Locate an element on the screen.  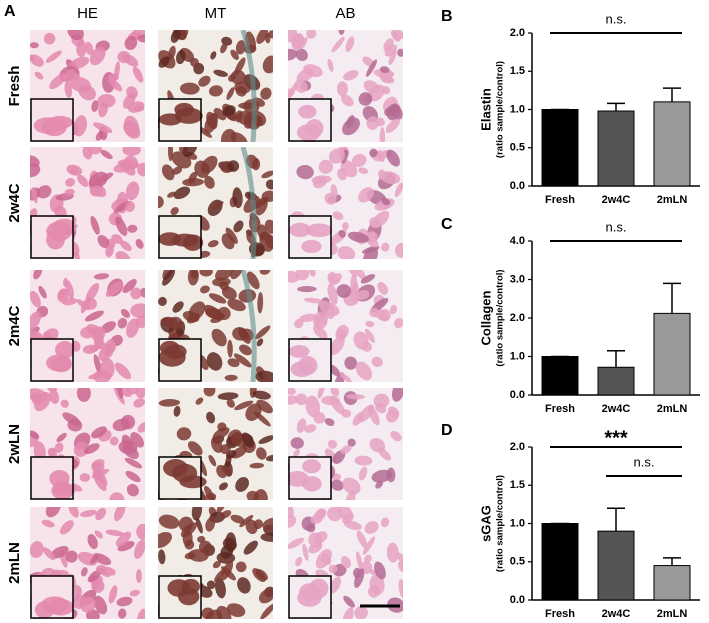
y-axis-title: Elastin is located at coordinates (485, 109).